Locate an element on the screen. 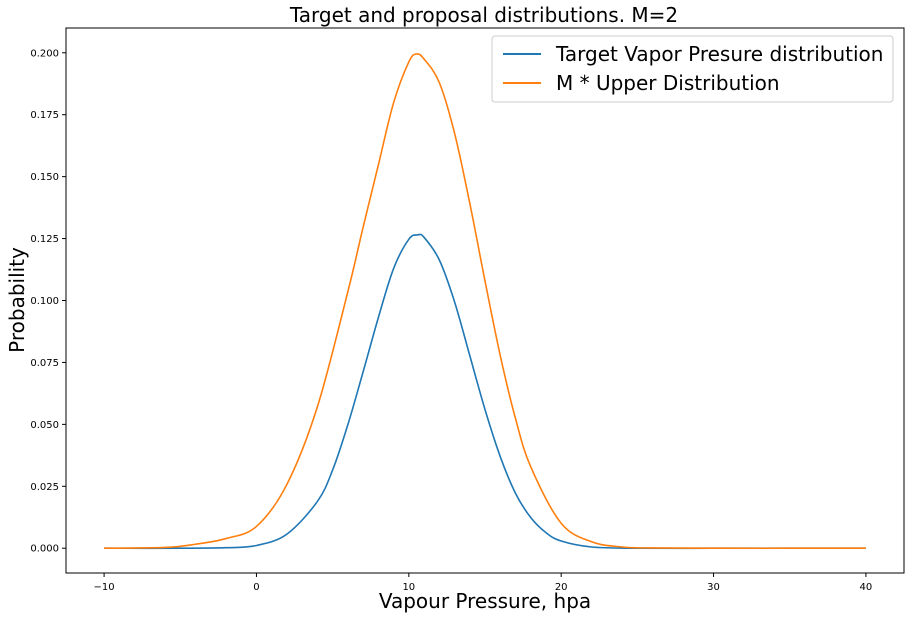 The height and width of the screenshot is (619, 910). x-tick-label: 40 is located at coordinates (866, 587).